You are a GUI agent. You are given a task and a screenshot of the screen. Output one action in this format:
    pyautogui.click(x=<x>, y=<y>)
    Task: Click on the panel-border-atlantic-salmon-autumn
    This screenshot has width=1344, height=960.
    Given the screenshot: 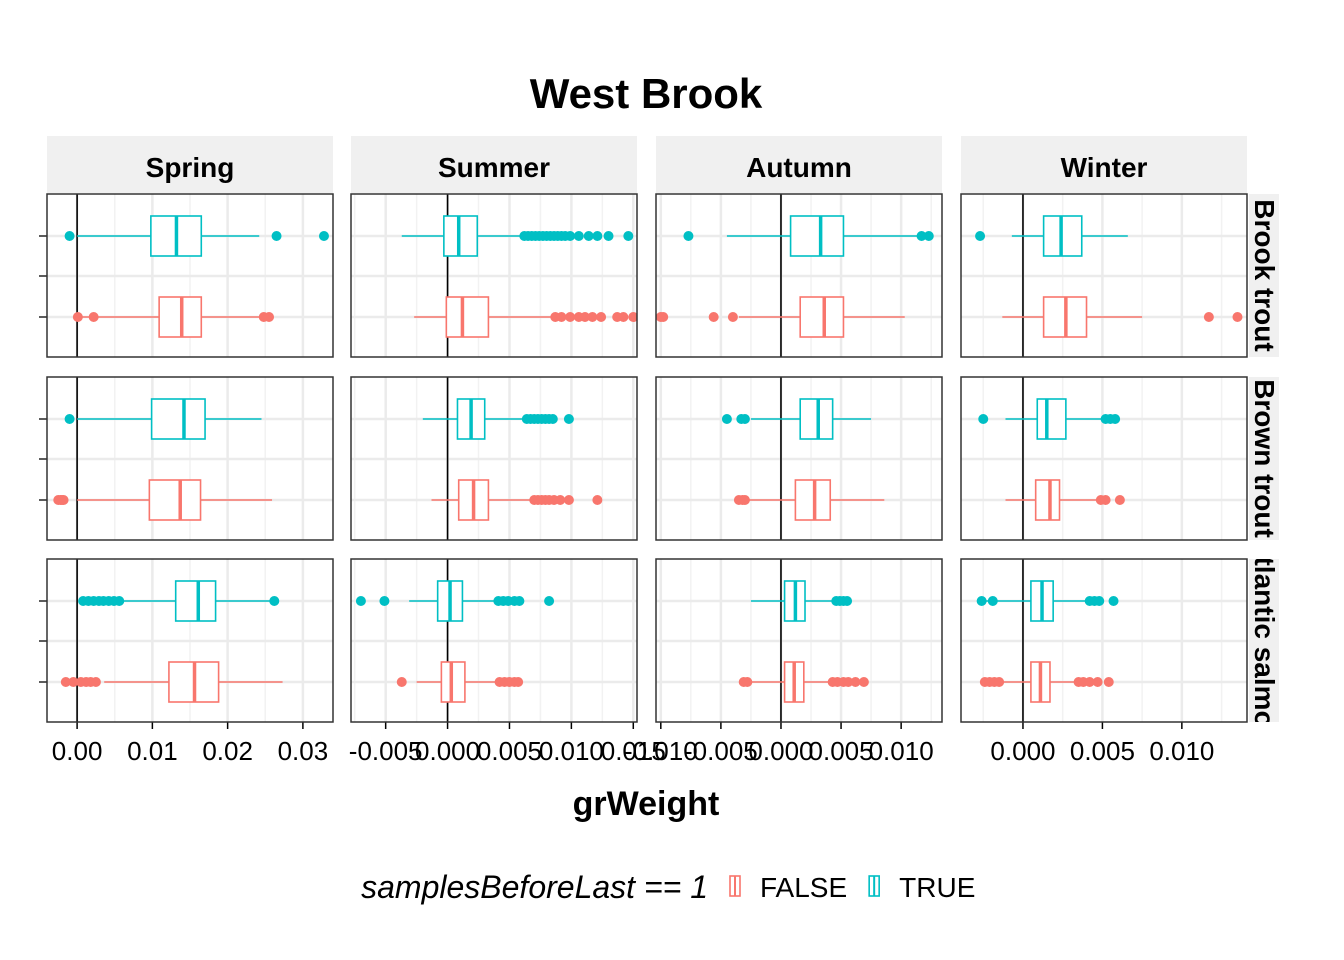 What is the action you would take?
    pyautogui.click(x=799, y=640)
    